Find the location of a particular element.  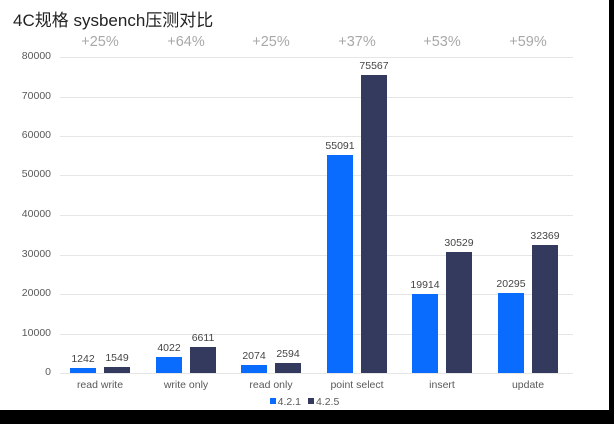

bar-value-label: 75567 is located at coordinates (374, 66).